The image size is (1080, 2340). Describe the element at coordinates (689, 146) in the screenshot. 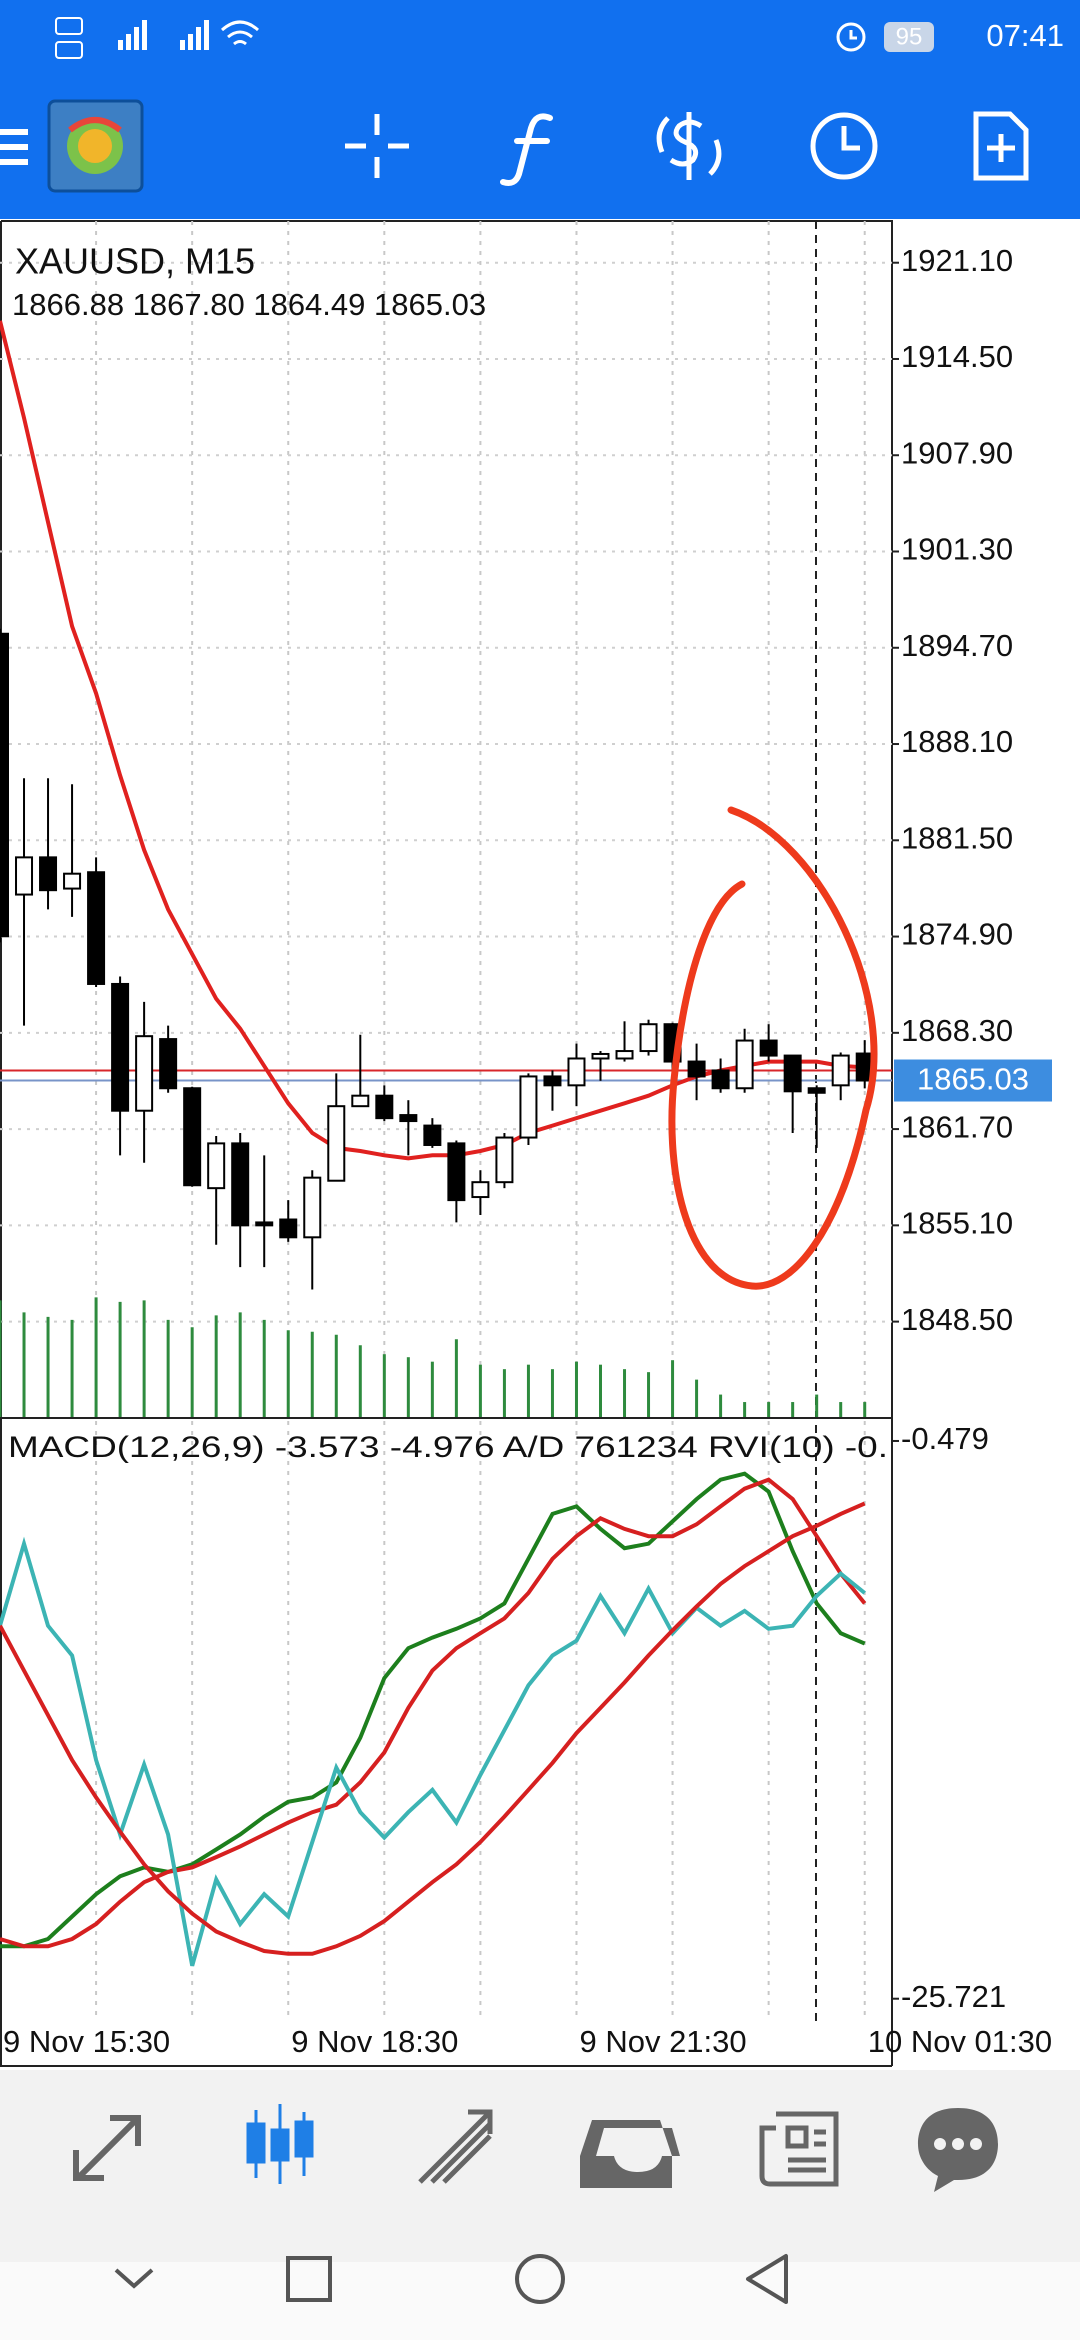

I see `trade-button` at that location.